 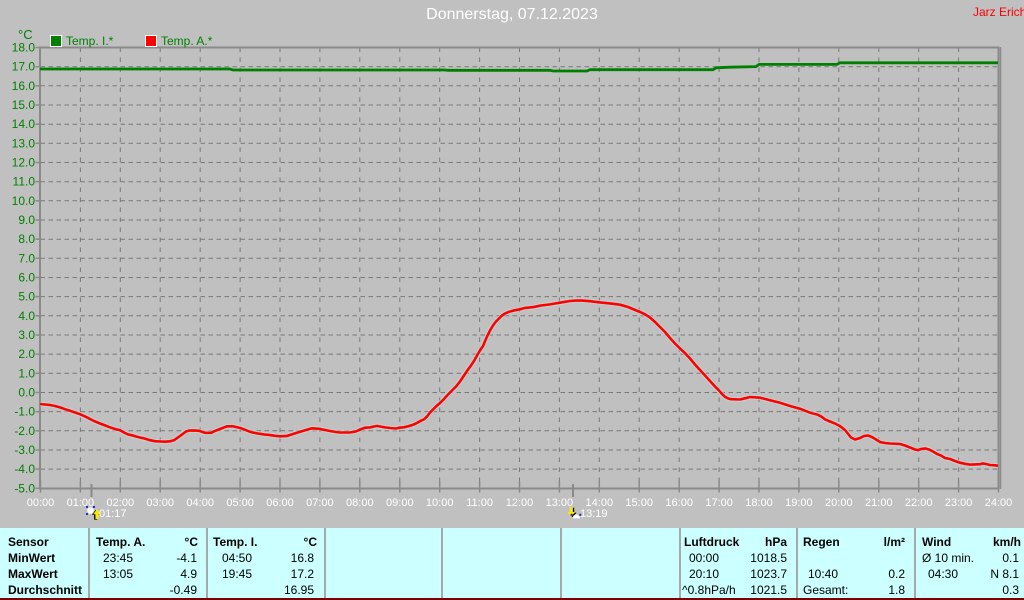 What do you see at coordinates (799, 503) in the screenshot?
I see `svg-text: 19:00` at bounding box center [799, 503].